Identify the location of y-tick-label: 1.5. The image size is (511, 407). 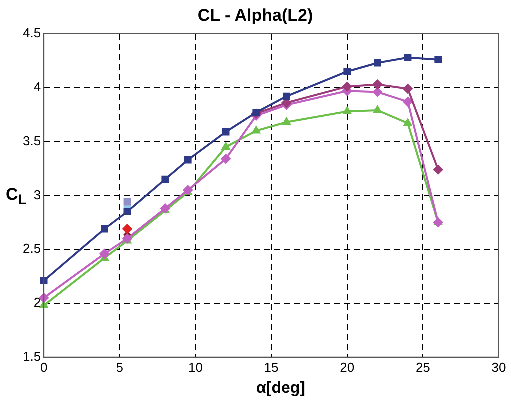
(32, 356).